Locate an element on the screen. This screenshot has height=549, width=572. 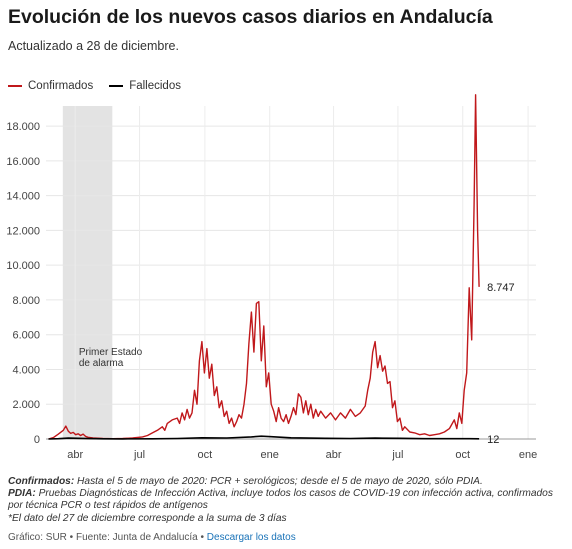
alarm-period-label: Primer Estado is located at coordinates (111, 352).